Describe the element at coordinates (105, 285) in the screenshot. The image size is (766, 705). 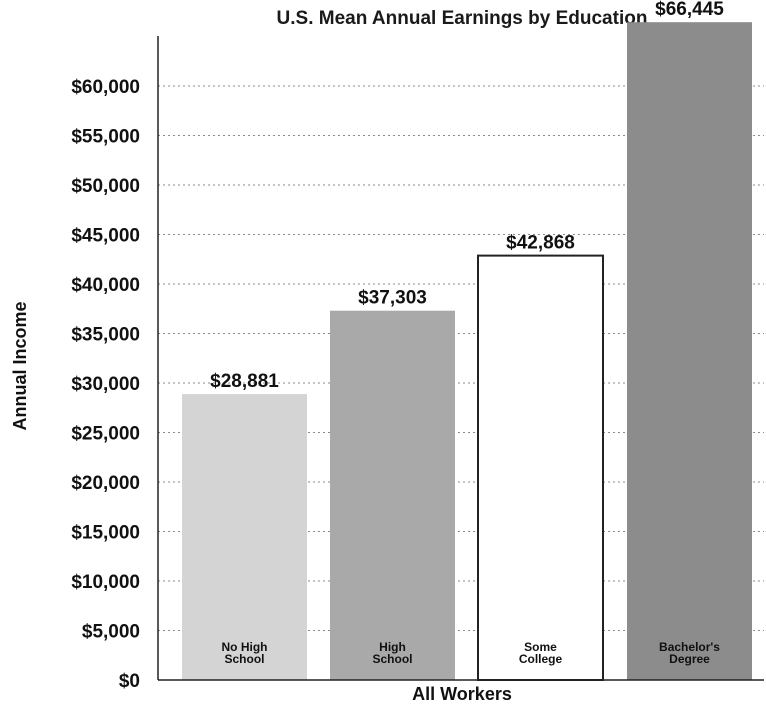
I see `y-tick-label: $40,000` at that location.